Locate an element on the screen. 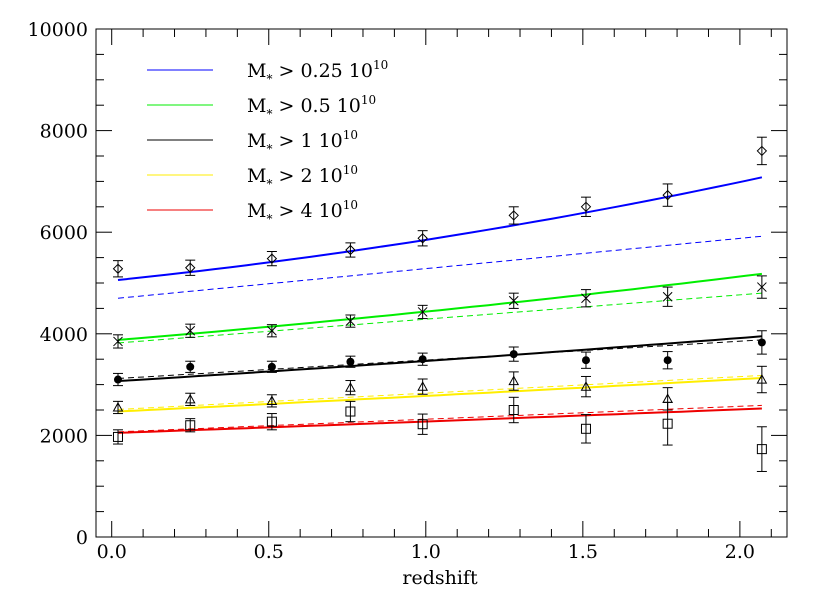  y-tick-label: 10000 is located at coordinates (58, 30).